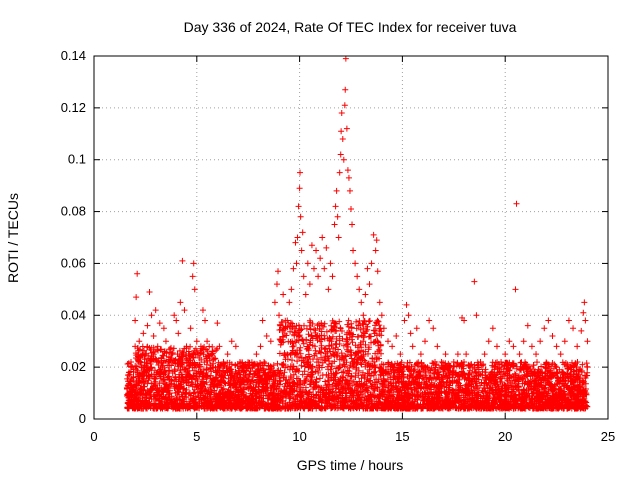 The width and height of the screenshot is (640, 480). I want to click on y-tick-label: 0.1, so click(77, 159).